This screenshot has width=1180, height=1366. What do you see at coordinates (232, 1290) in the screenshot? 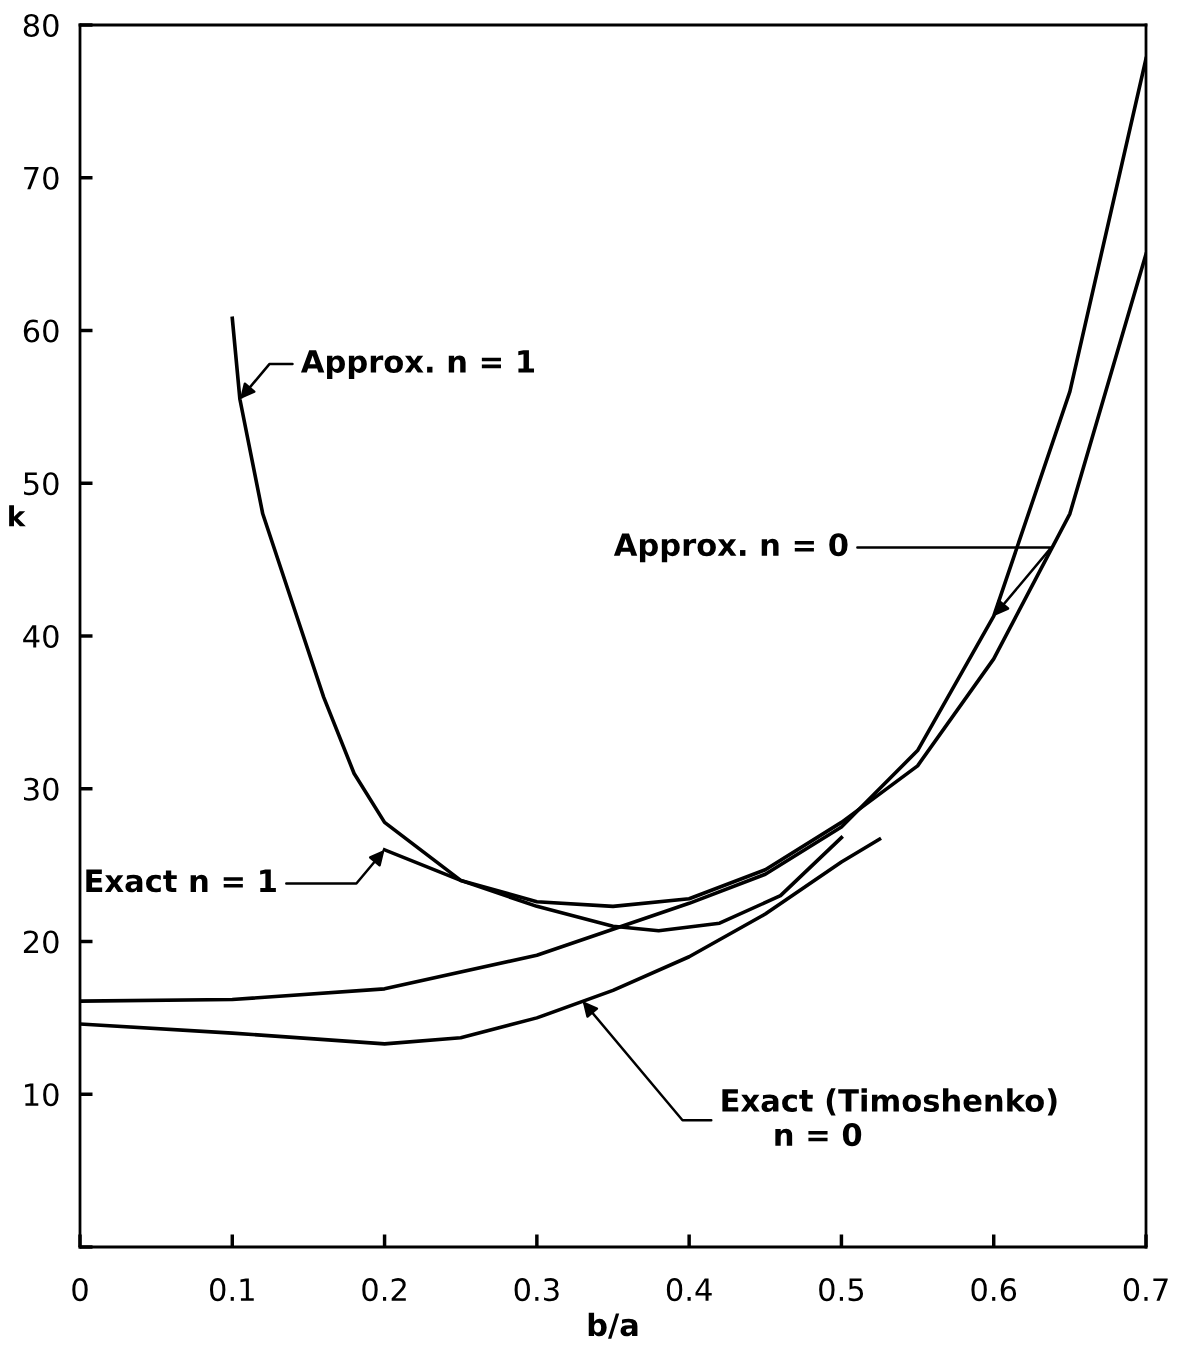
I see `x-tick-label: 0.1` at bounding box center [232, 1290].